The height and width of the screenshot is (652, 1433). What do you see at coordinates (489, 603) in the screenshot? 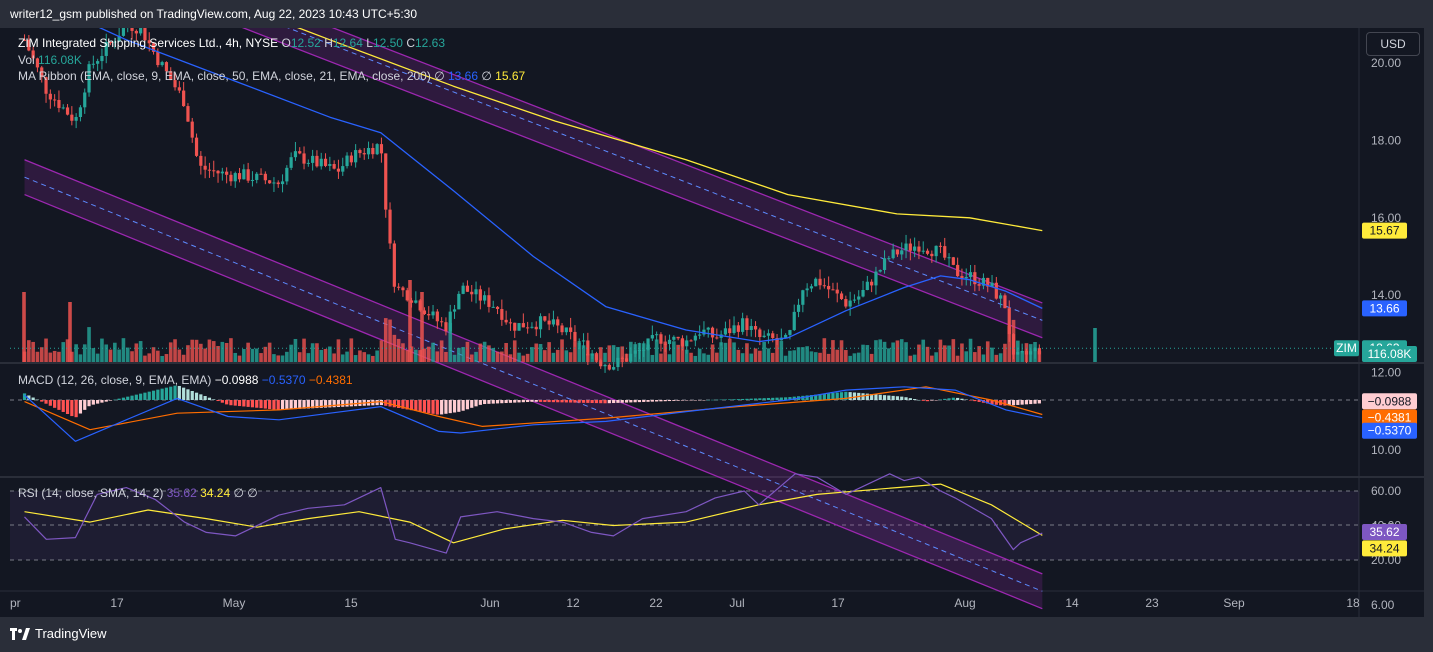
I see `time-tick-label: Jun` at bounding box center [489, 603].